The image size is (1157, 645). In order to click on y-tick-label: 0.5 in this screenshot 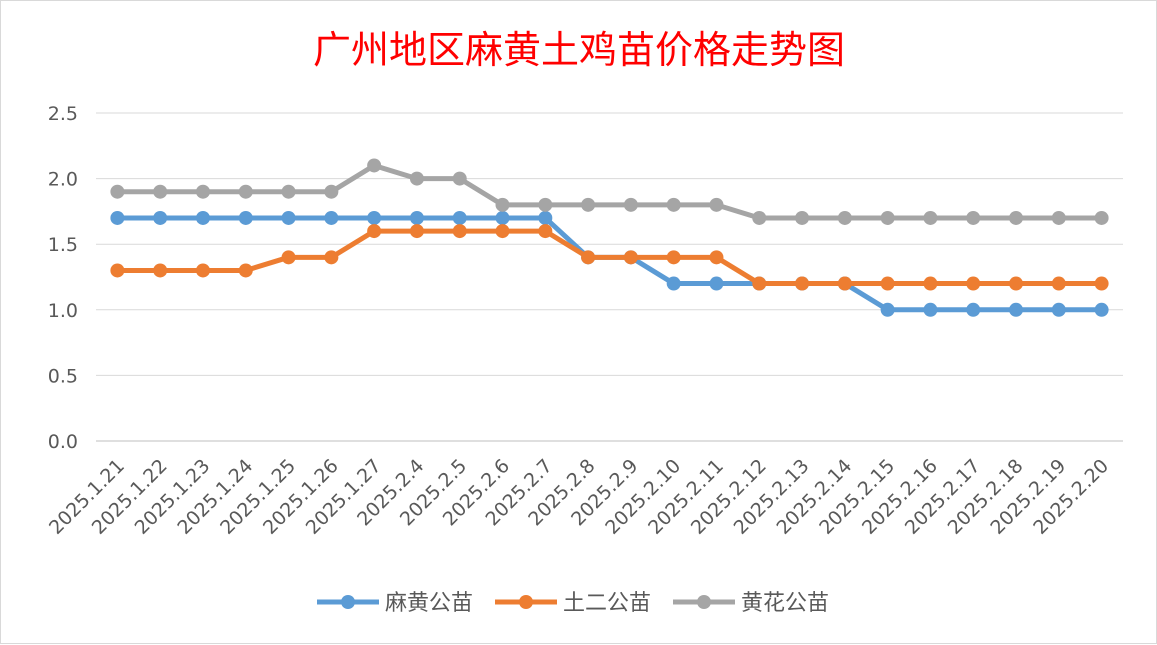, I will do `click(63, 376)`.